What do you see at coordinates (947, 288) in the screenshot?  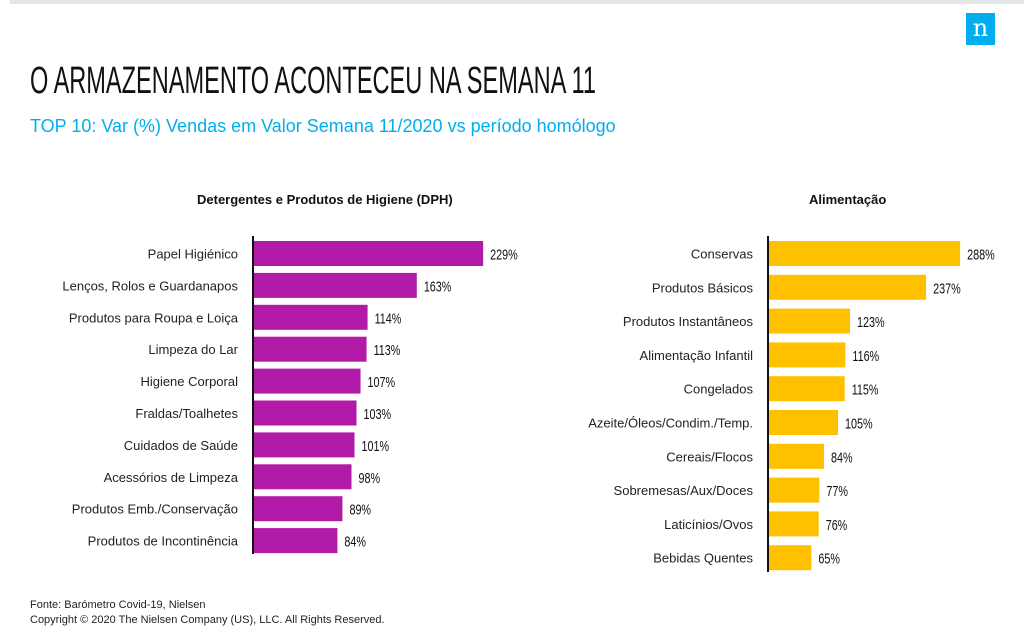 I see `value-label: 237%` at bounding box center [947, 288].